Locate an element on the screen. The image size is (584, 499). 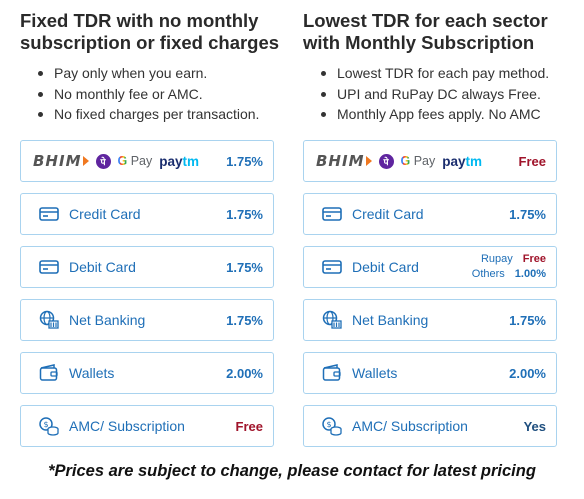
upi-card: BHIM पे G Pay paytm 1.75% is located at coordinates (147, 161).